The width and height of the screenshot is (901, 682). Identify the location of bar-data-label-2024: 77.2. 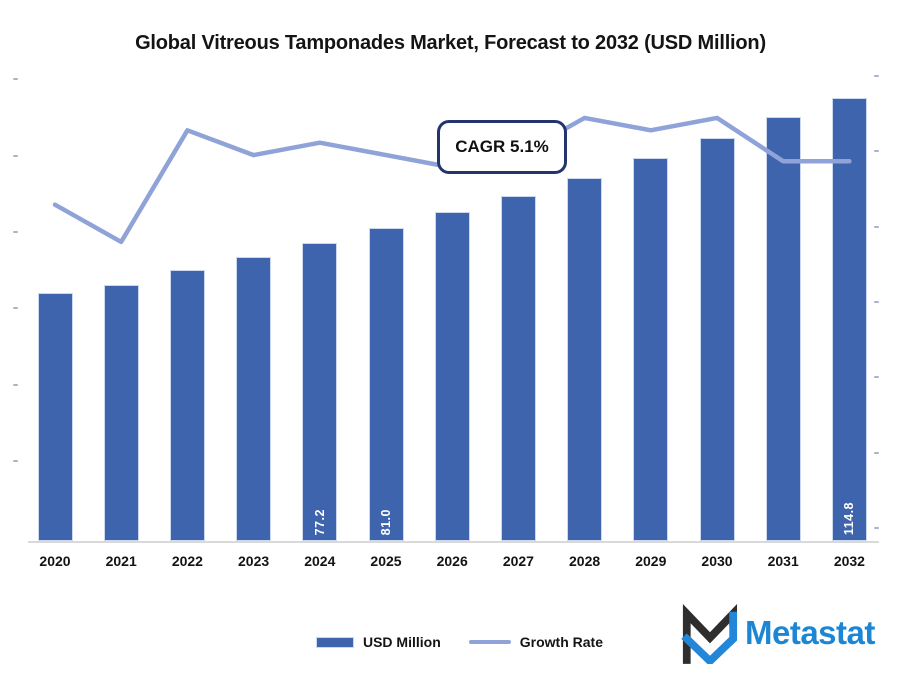
(319, 522).